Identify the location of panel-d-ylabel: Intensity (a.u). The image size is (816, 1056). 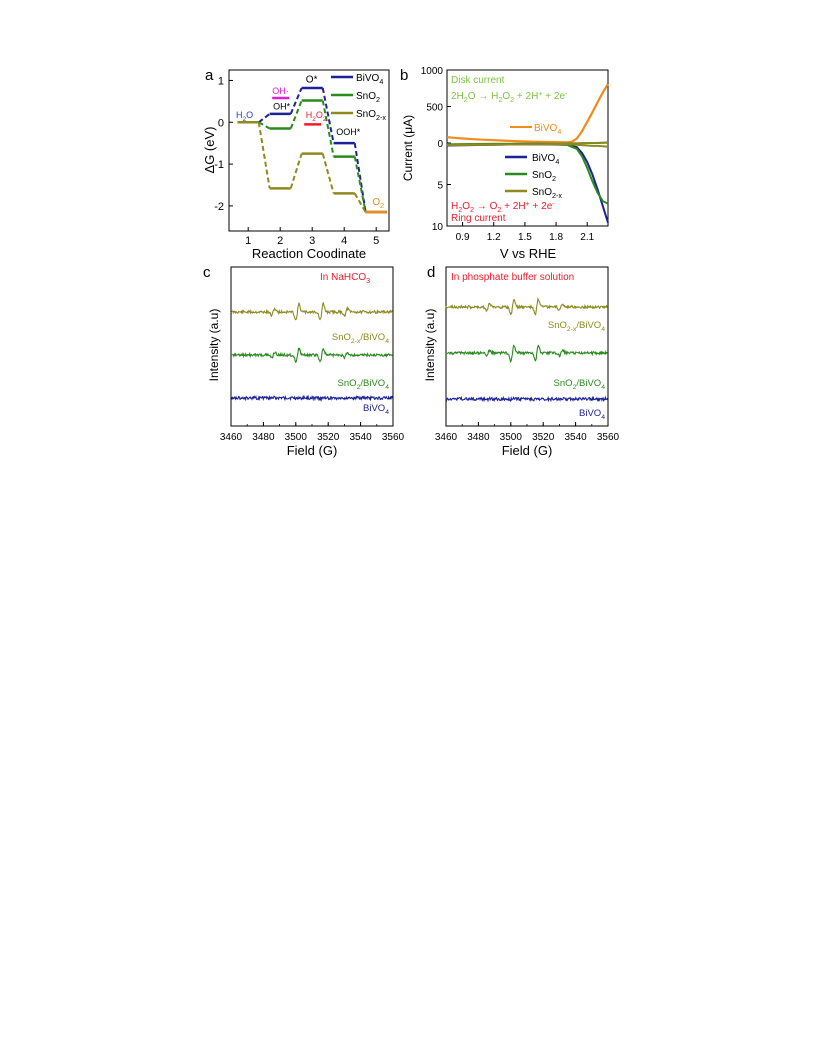
(430, 345).